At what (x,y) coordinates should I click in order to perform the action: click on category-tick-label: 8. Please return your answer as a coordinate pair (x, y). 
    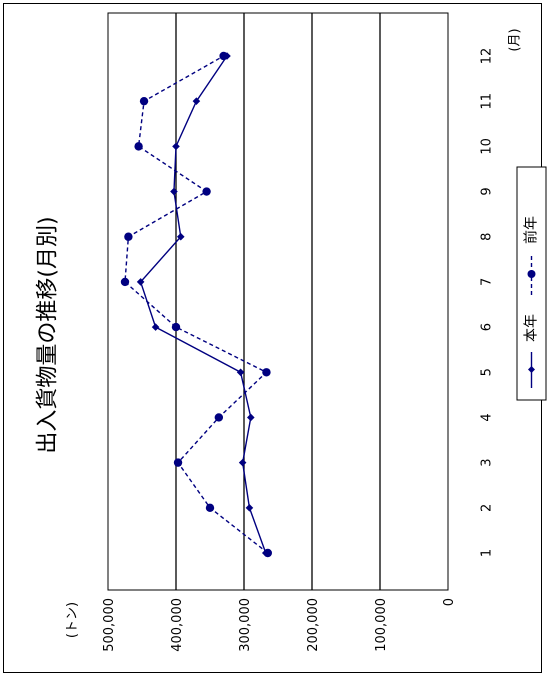
    Looking at the image, I should click on (487, 237).